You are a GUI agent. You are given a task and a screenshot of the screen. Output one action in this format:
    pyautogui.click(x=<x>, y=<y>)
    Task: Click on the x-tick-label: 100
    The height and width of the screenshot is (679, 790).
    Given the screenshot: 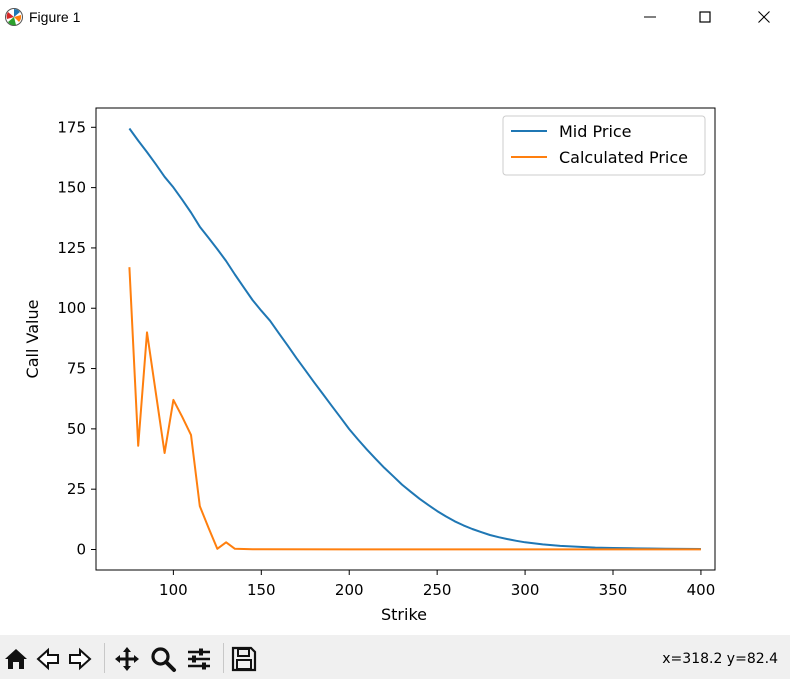 What is the action you would take?
    pyautogui.click(x=173, y=590)
    